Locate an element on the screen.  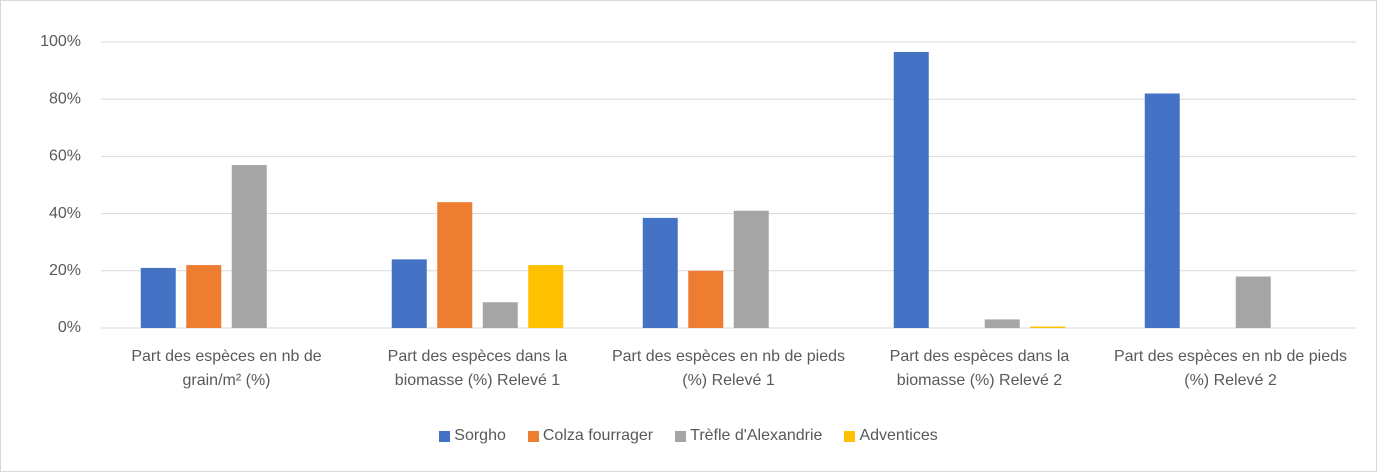
legend-label: Adventices is located at coordinates (898, 435).